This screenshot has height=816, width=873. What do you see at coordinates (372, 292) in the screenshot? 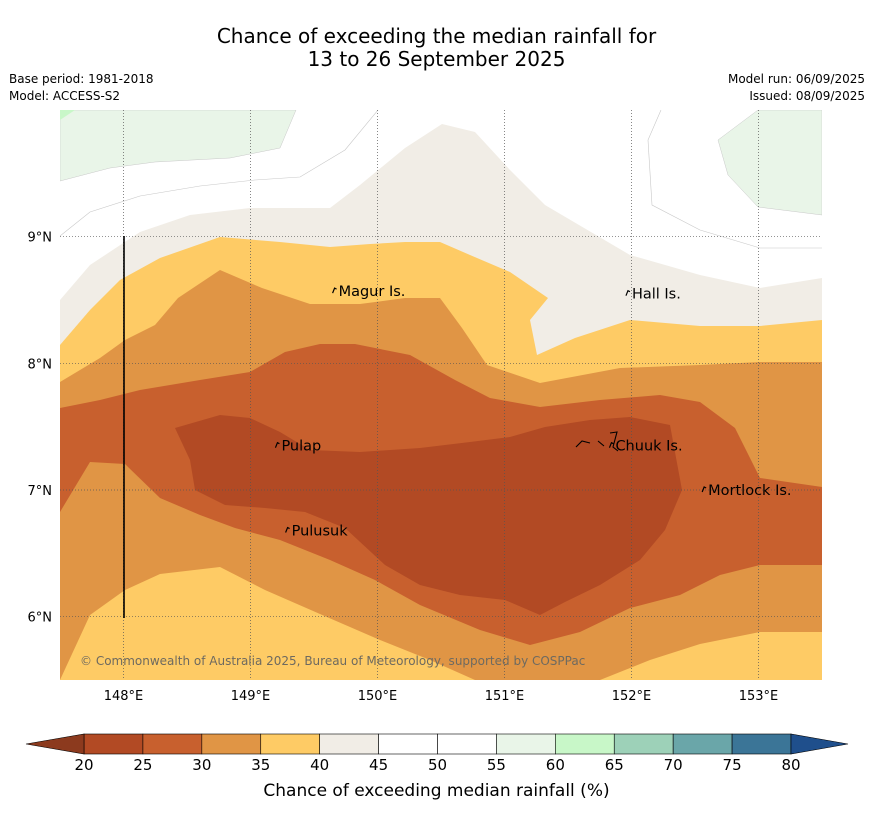
I see `place-label: Magur Is.` at bounding box center [372, 292].